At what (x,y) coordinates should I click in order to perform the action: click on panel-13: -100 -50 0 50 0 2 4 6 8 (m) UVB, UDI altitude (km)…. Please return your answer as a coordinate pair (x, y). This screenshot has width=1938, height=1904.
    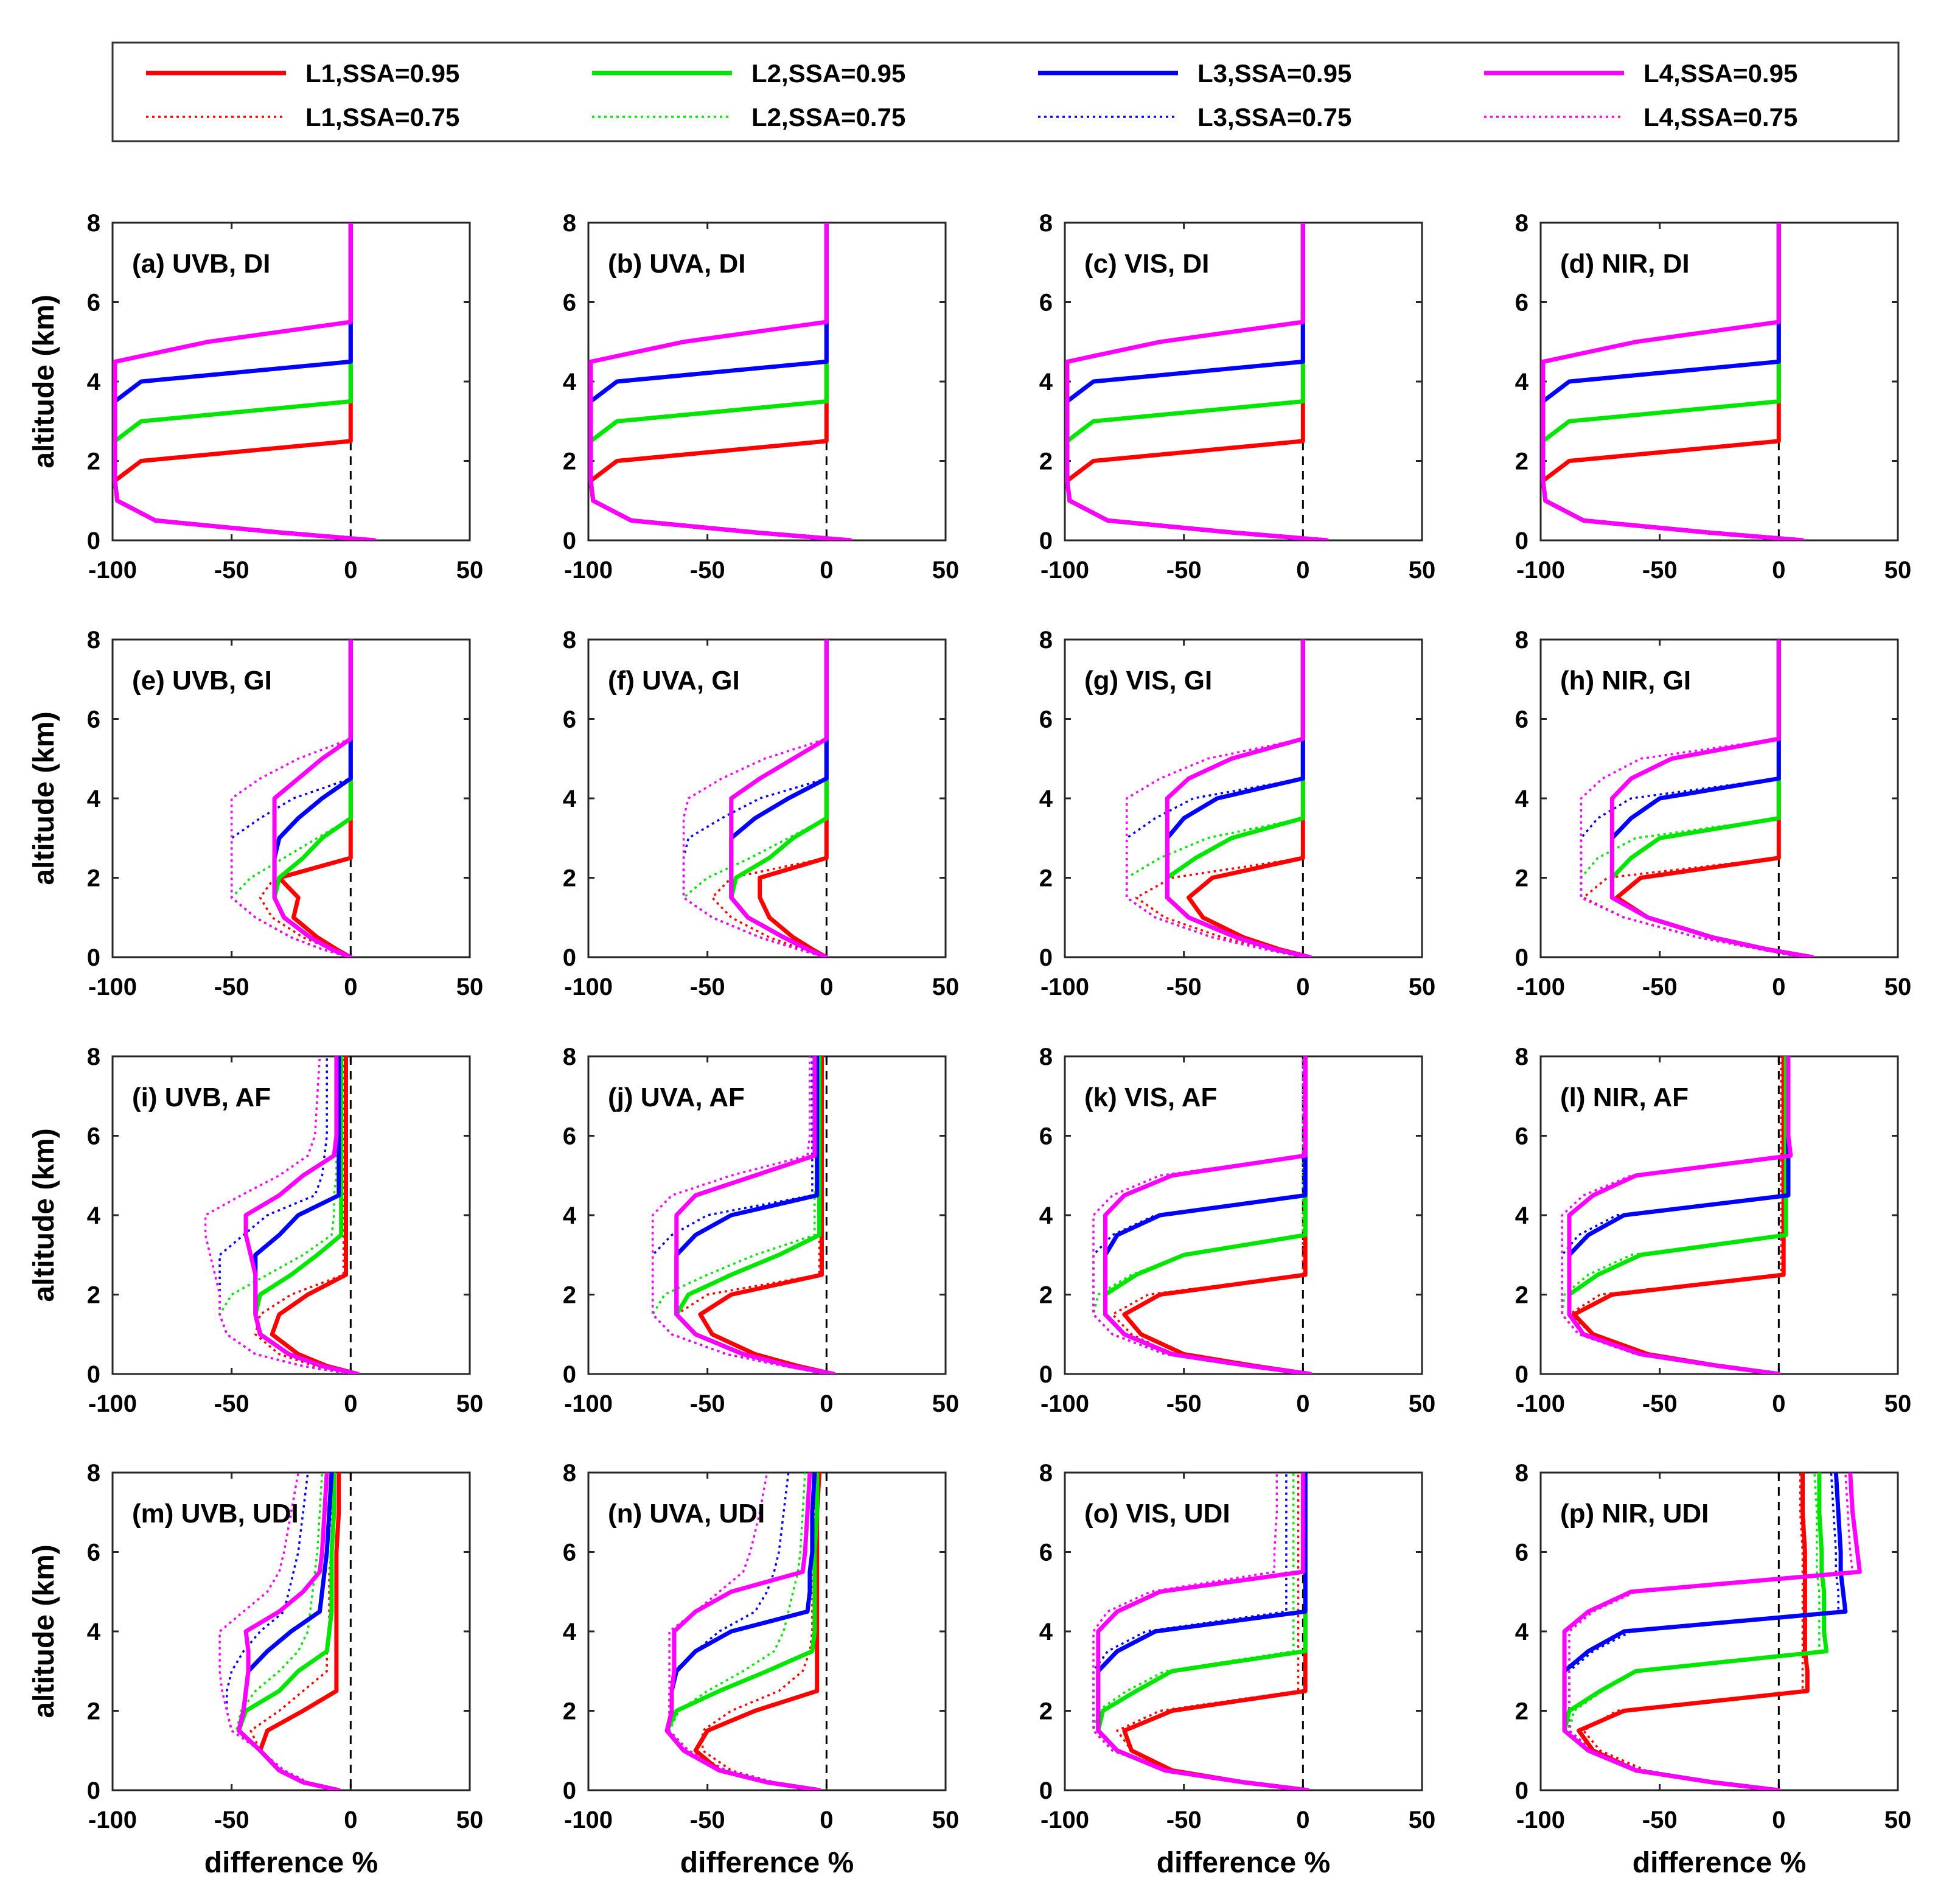
    Looking at the image, I should click on (255, 1669).